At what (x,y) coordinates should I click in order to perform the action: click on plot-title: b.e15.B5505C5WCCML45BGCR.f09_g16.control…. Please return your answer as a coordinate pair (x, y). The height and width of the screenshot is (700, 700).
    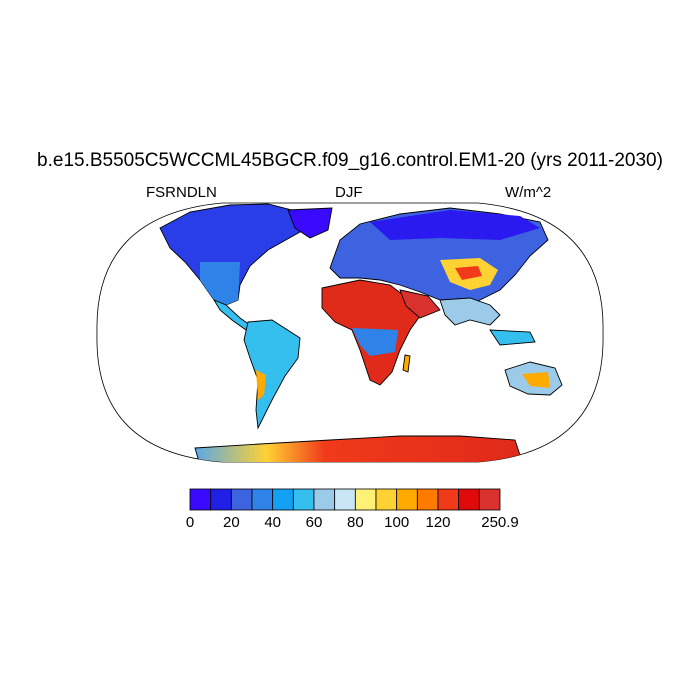
    Looking at the image, I should click on (350, 160).